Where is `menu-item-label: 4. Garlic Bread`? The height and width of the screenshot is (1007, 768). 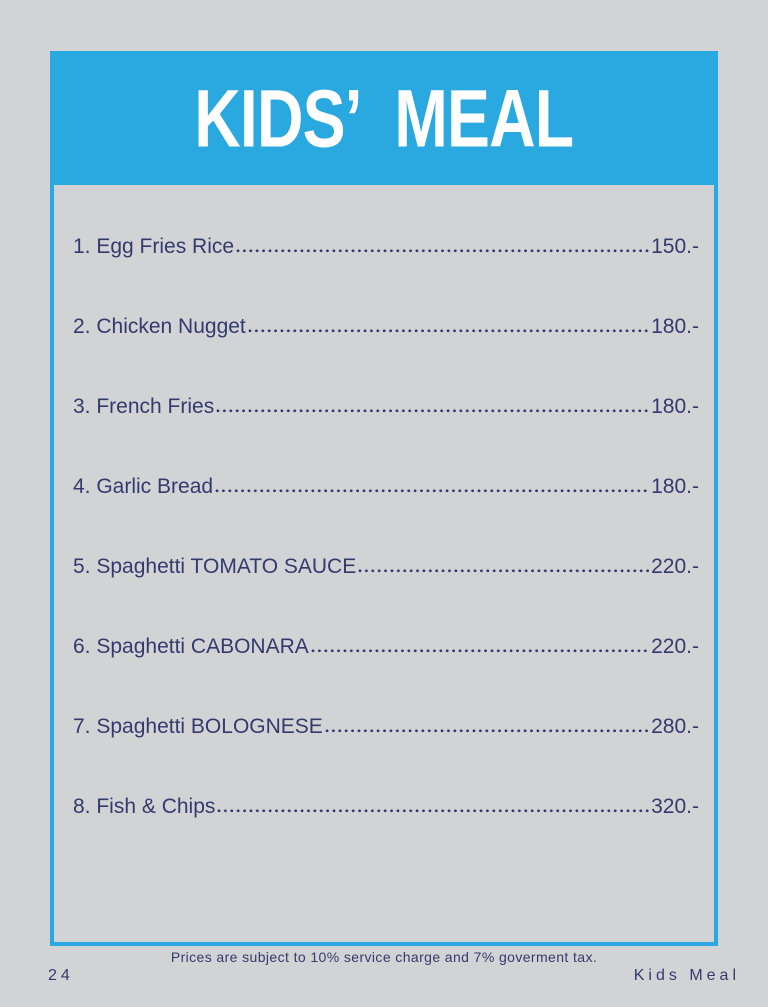 menu-item-label: 4. Garlic Bread is located at coordinates (143, 486).